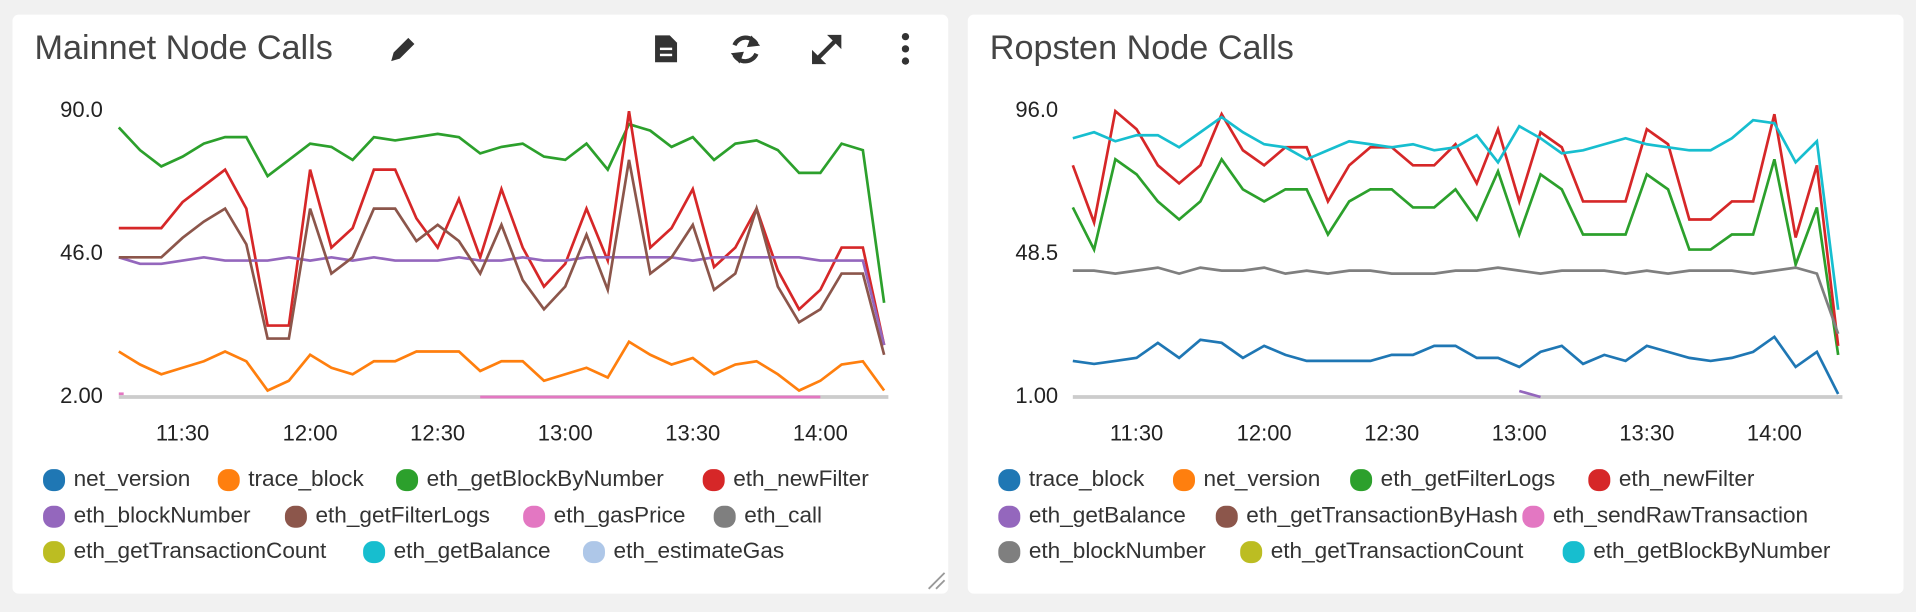  Describe the element at coordinates (1036, 395) in the screenshot. I see `y-tick-label: 1.00` at that location.